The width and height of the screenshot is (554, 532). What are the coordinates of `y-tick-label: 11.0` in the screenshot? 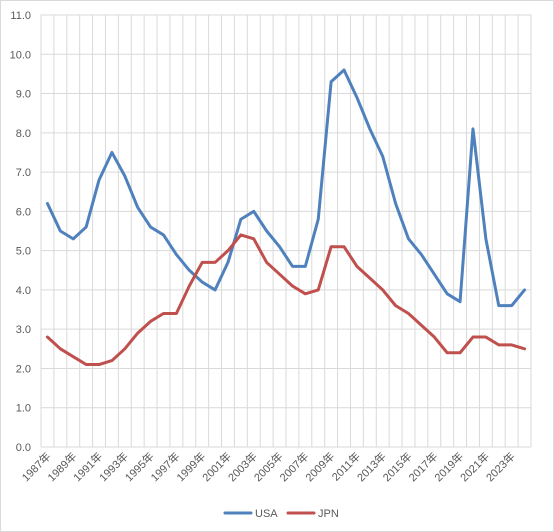 It's located at (20, 16).